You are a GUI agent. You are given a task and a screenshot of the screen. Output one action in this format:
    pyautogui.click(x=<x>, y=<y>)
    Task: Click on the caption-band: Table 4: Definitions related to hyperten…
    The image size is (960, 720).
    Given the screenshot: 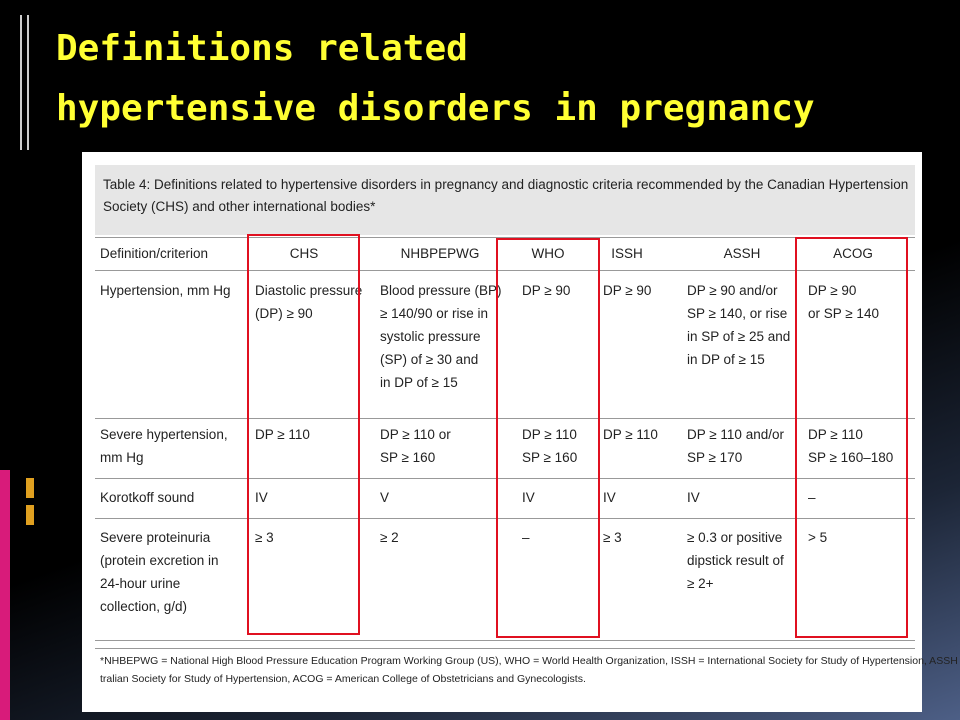 What is the action you would take?
    pyautogui.click(x=505, y=200)
    